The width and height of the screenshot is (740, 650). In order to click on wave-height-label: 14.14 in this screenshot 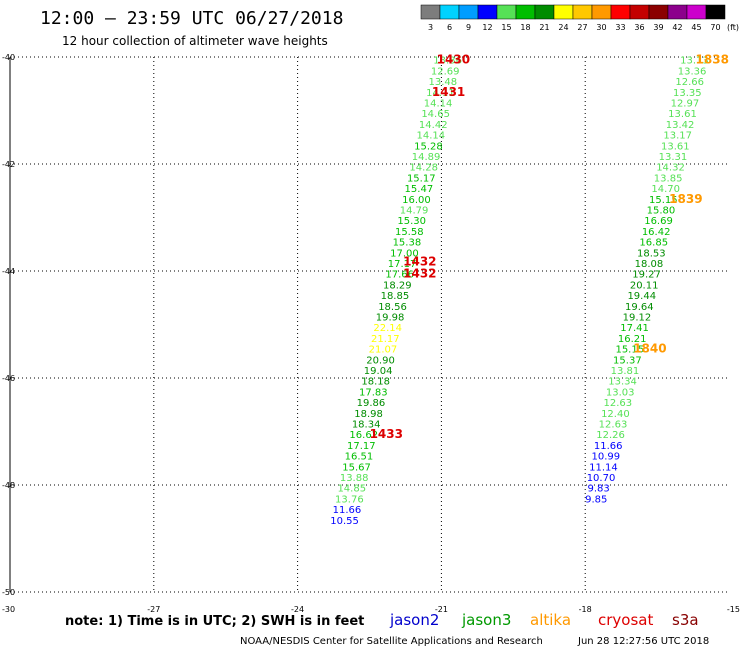, I will do `click(431, 136)`.